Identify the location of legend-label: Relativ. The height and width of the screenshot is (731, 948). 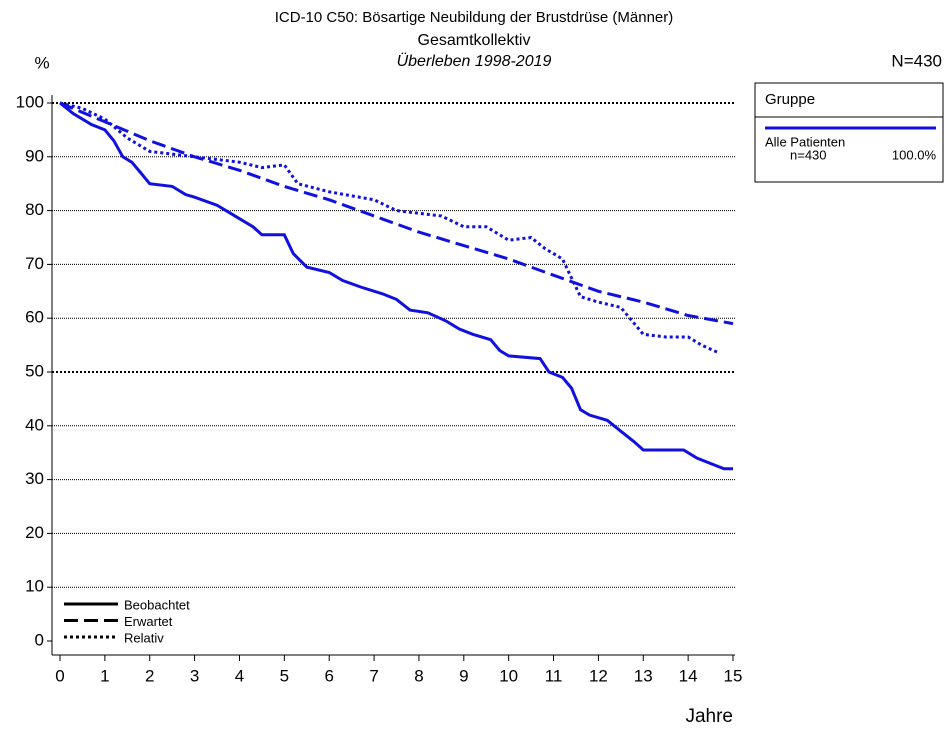
(144, 637).